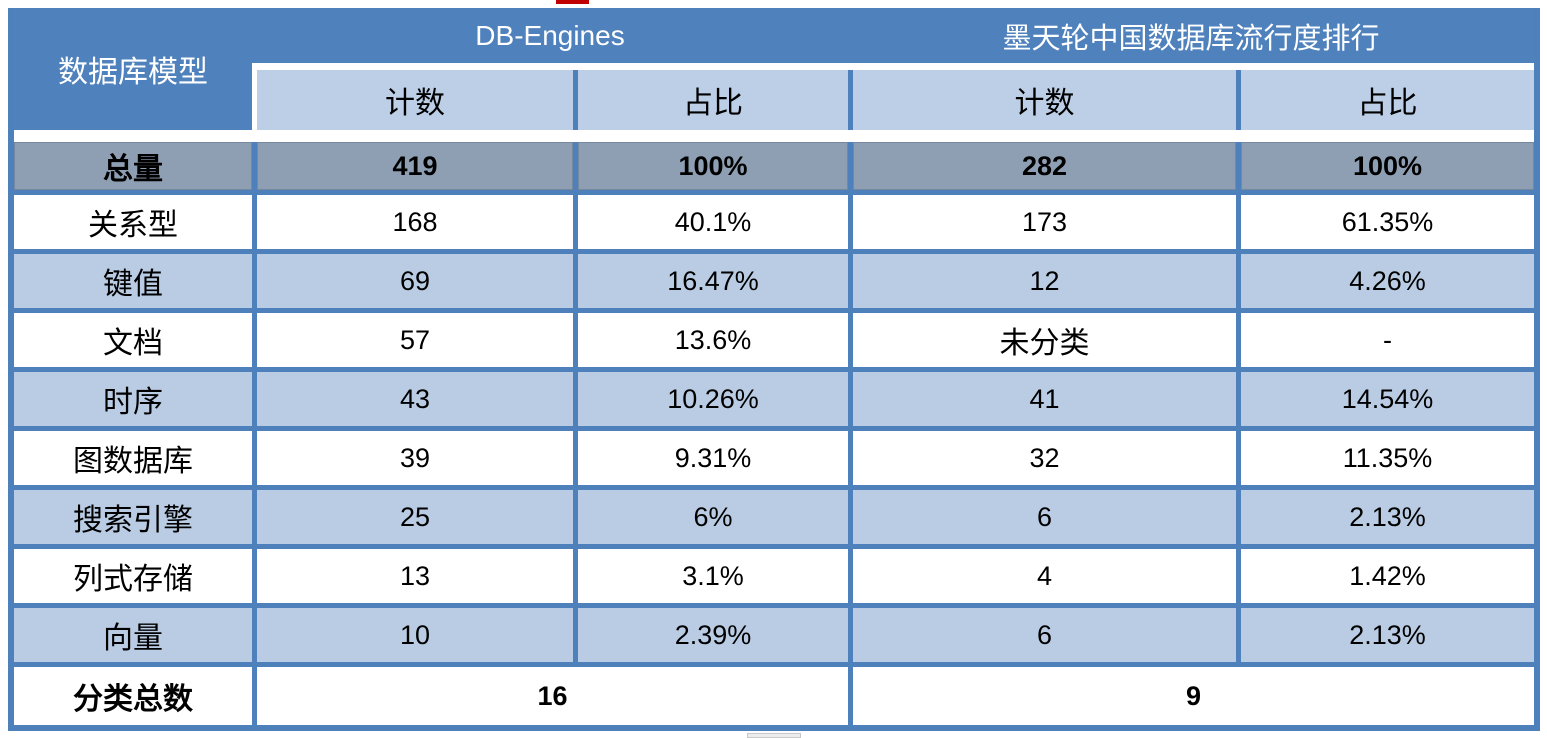  I want to click on row-label: 关系型, so click(133, 222).